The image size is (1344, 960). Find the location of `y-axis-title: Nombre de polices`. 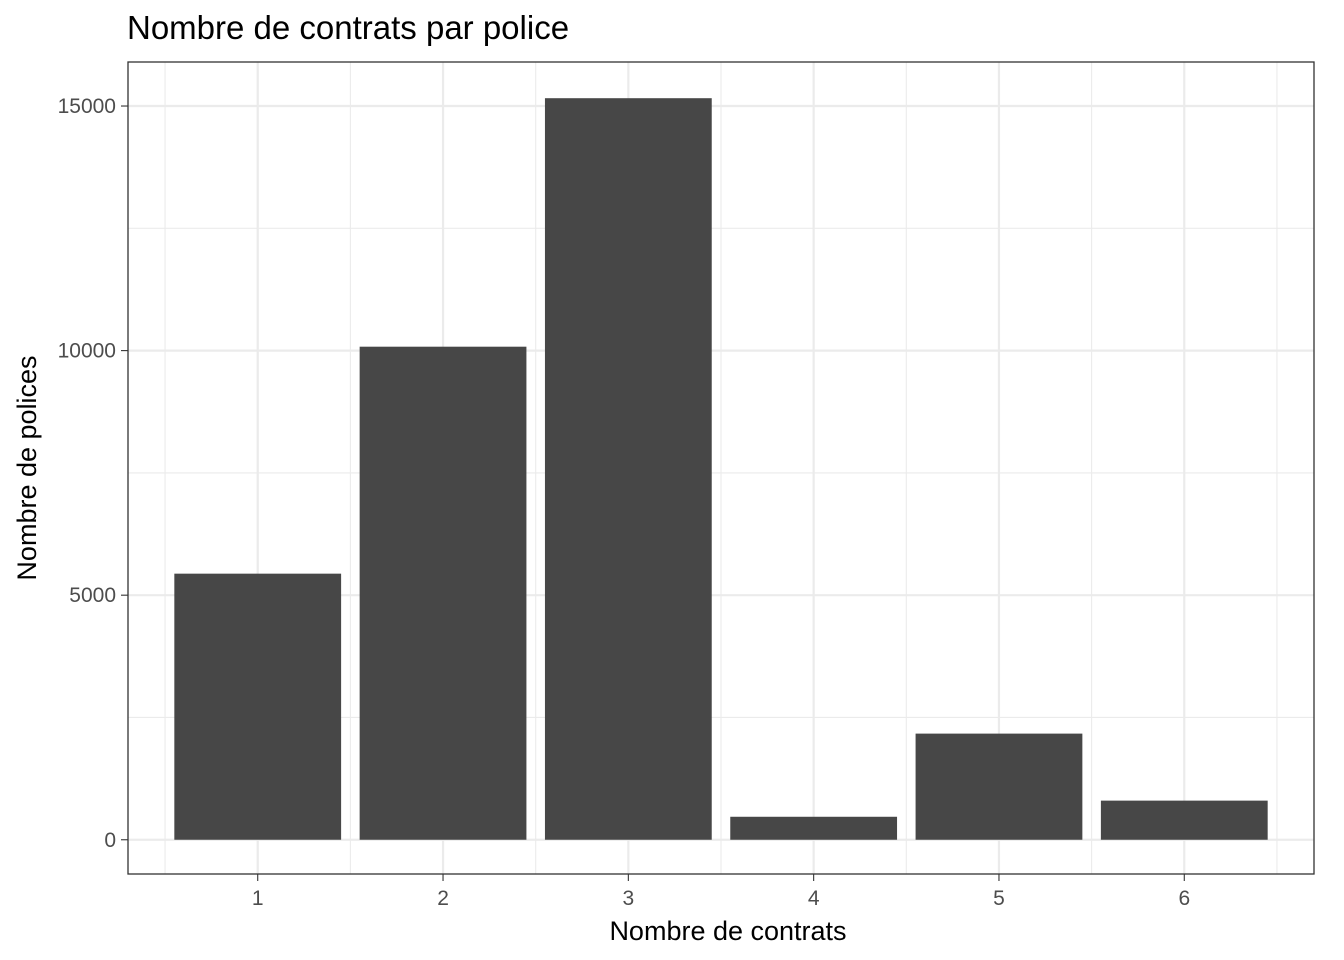

y-axis-title: Nombre de polices is located at coordinates (27, 467).